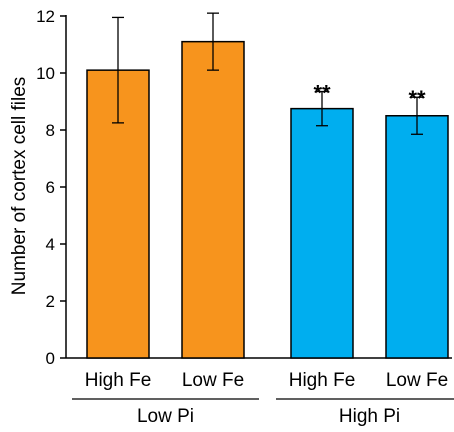 The image size is (454, 432). I want to click on y-tick-label: 6, so click(50, 187).